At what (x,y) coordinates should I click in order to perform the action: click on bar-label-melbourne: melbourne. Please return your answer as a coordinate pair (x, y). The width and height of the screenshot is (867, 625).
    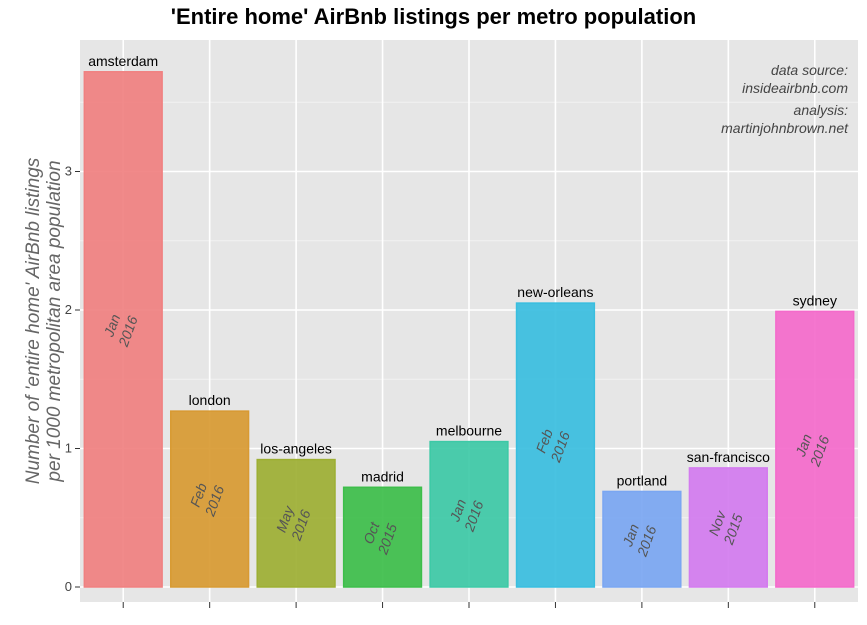
    Looking at the image, I should click on (469, 431).